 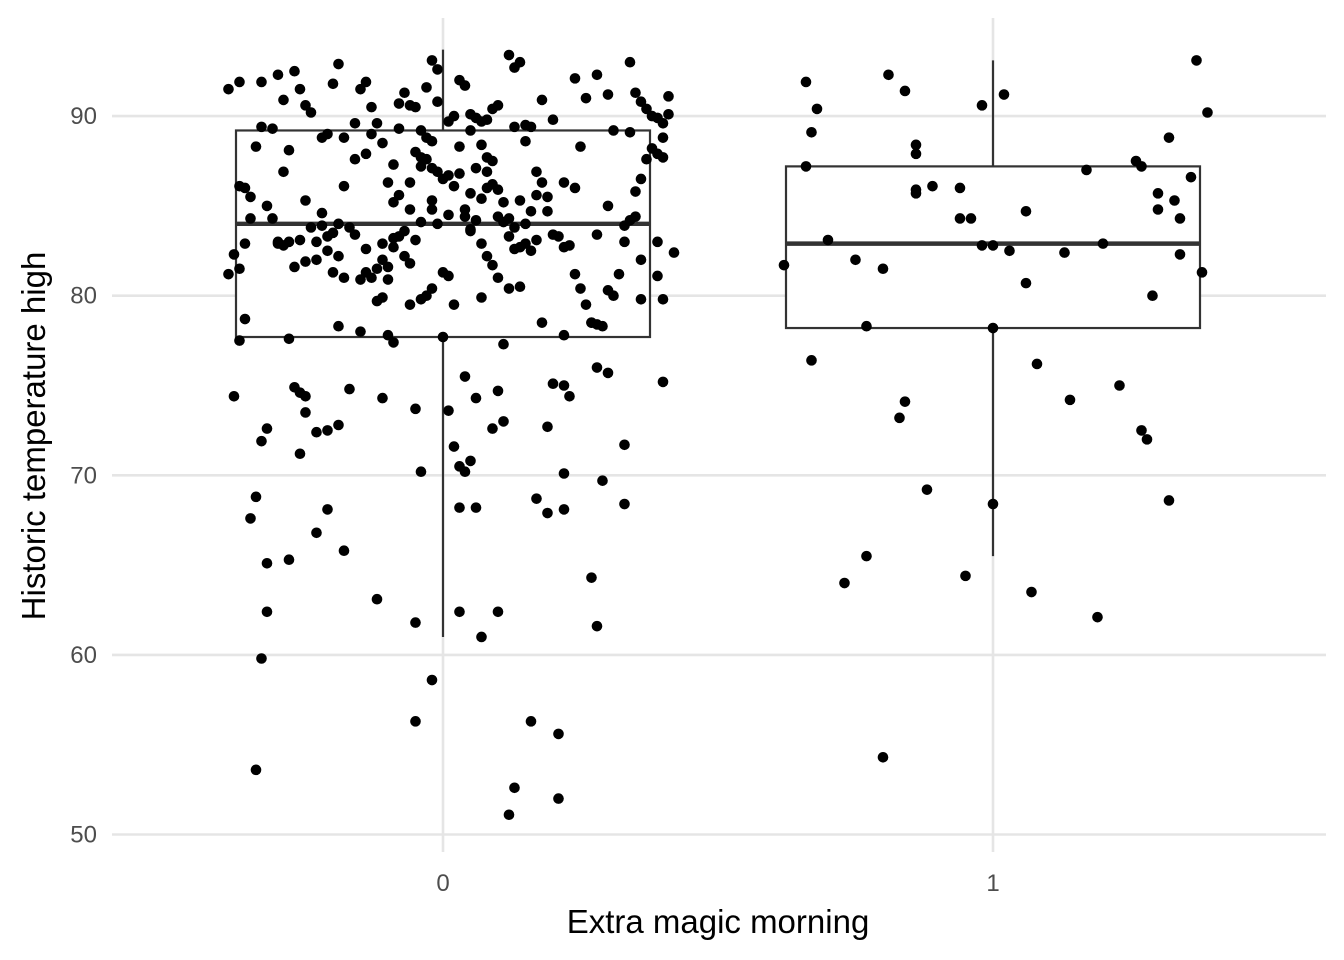 What do you see at coordinates (83, 655) in the screenshot?
I see `y-tick-label: 60` at bounding box center [83, 655].